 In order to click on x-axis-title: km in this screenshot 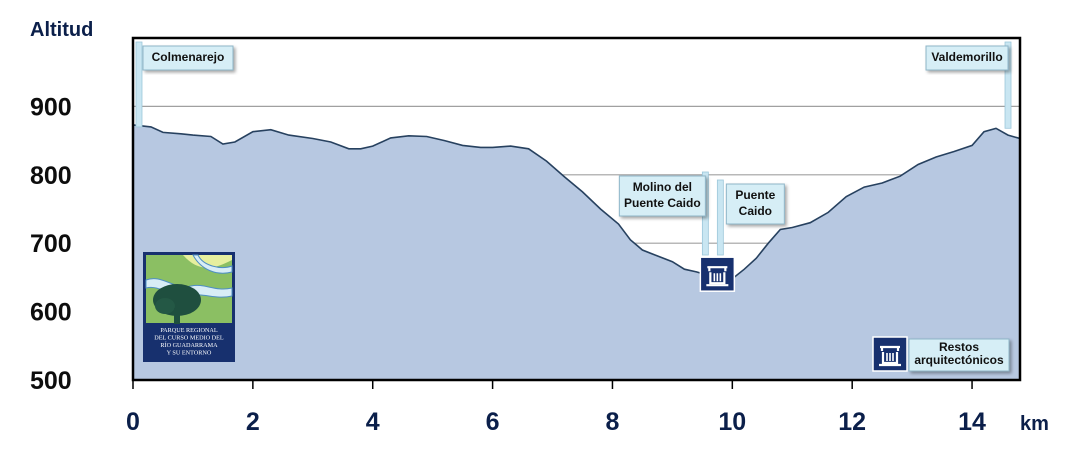, I will do `click(1034, 424)`.